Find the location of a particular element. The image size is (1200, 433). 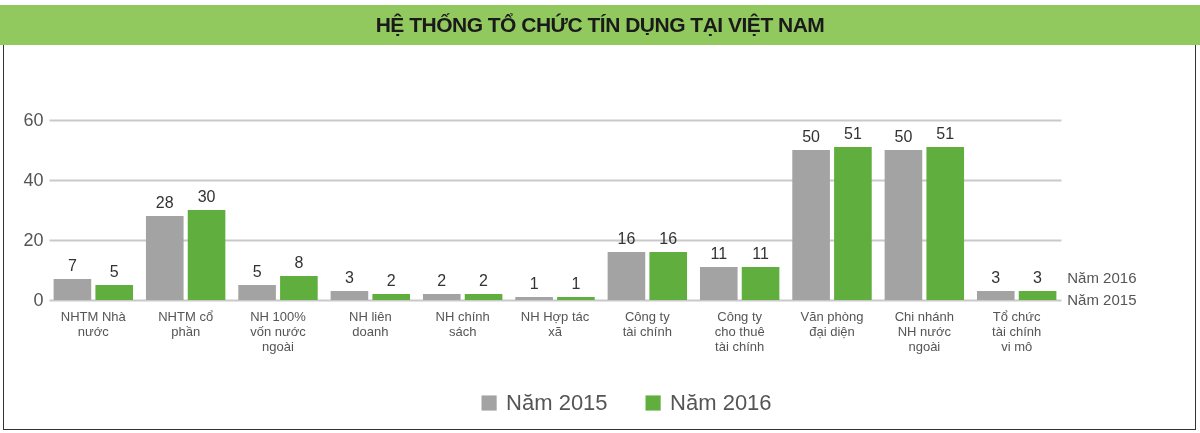

data-label: 30 is located at coordinates (206, 196).